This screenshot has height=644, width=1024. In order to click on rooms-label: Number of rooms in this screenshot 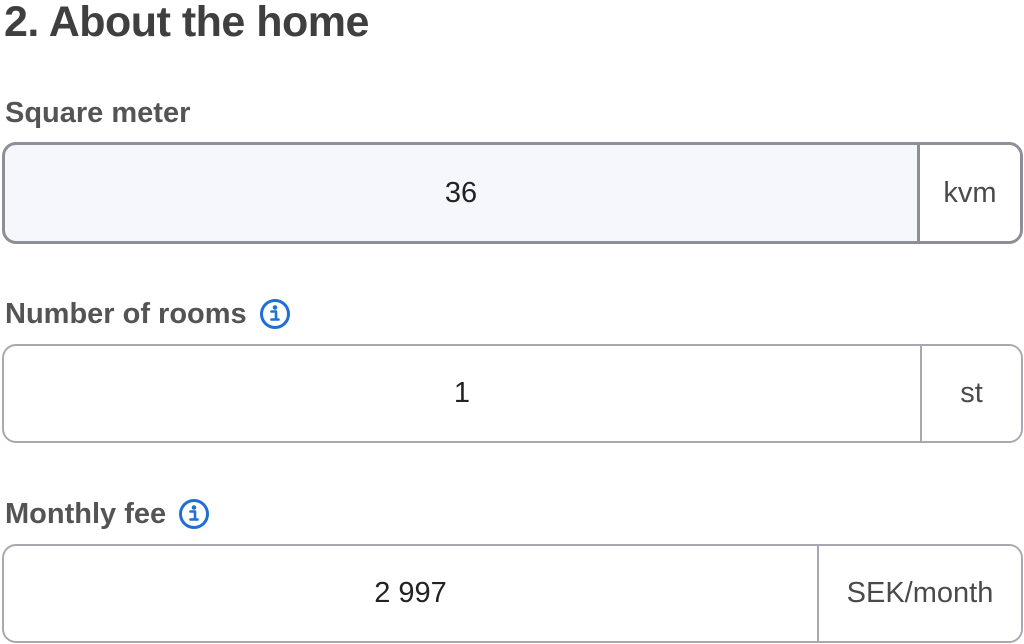, I will do `click(148, 314)`.